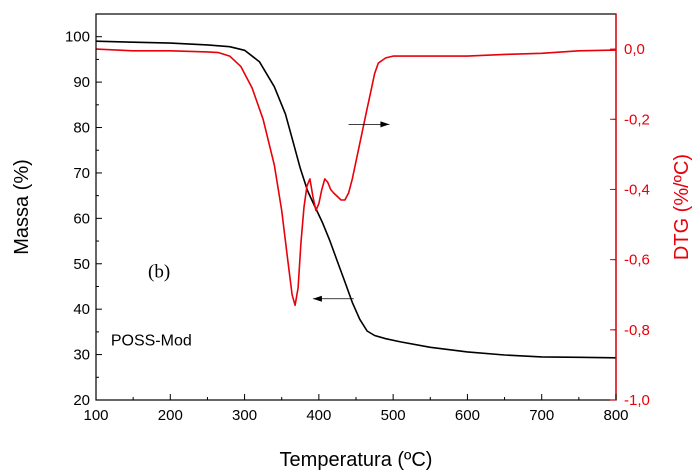 The width and height of the screenshot is (696, 474). Describe the element at coordinates (170, 415) in the screenshot. I see `x-tick-label: 200` at that location.